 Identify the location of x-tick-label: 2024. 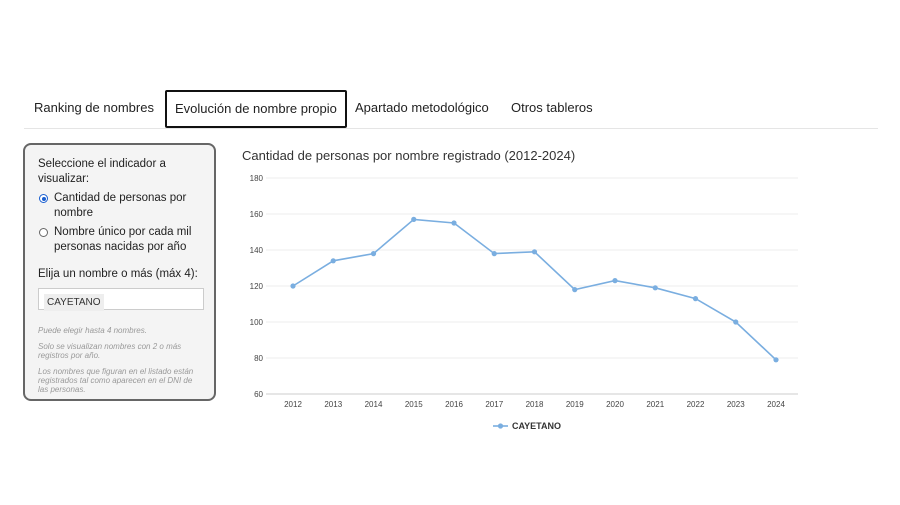
(776, 404).